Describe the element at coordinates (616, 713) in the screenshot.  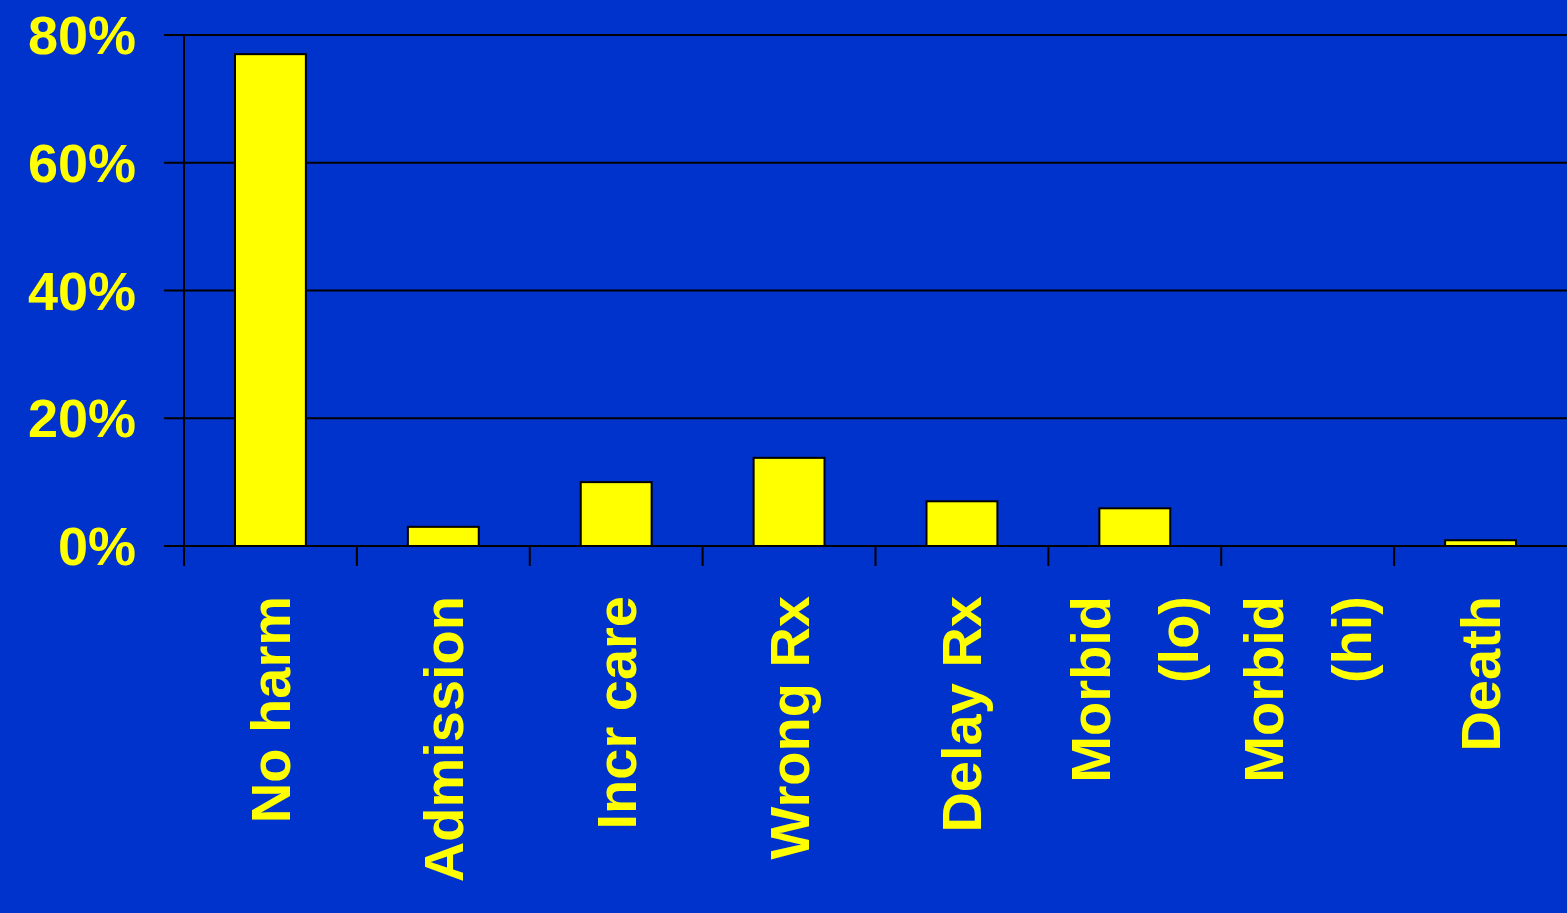
I see `x-tick-label: Incr care` at that location.